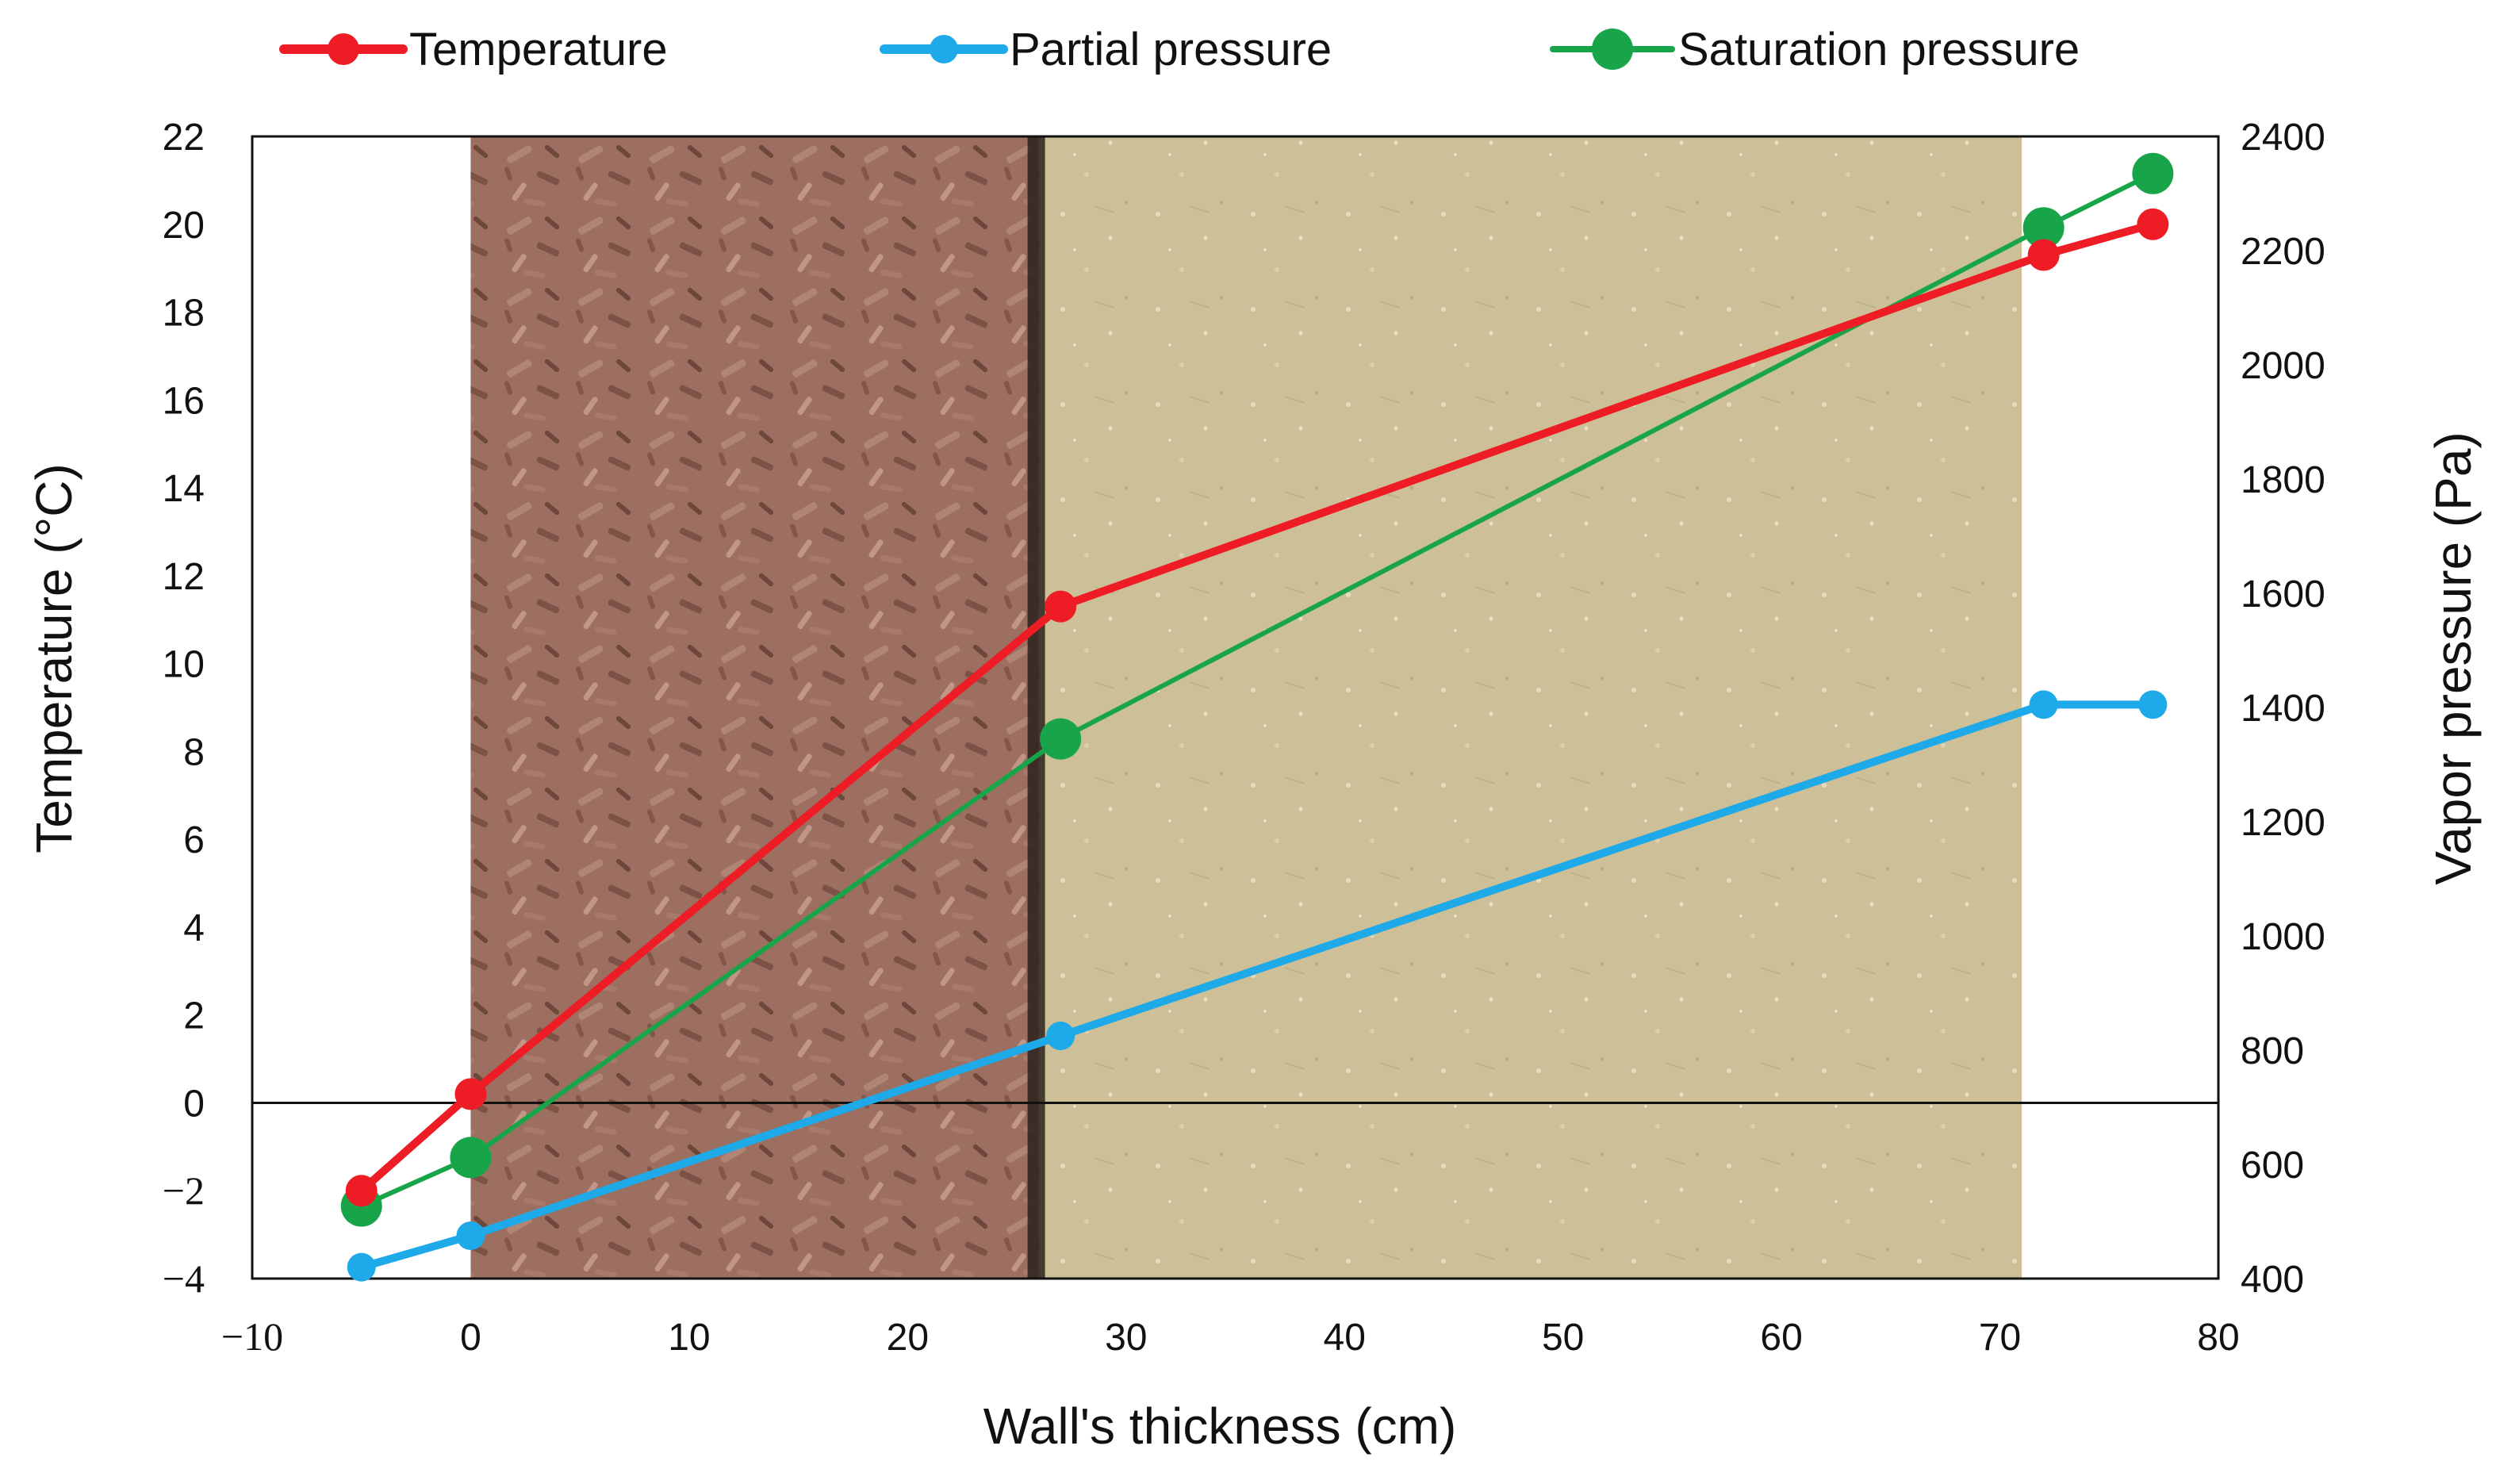 The width and height of the screenshot is (2515, 1484). Describe the element at coordinates (2283, 709) in the screenshot. I see `y-right-tick-label: 1400` at that location.